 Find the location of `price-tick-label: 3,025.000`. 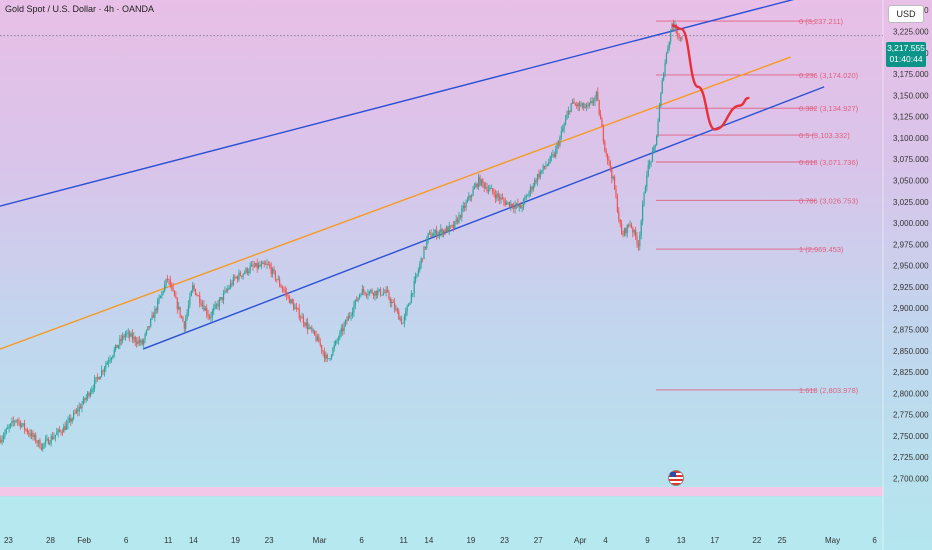

price-tick-label: 3,025.000 is located at coordinates (911, 202).